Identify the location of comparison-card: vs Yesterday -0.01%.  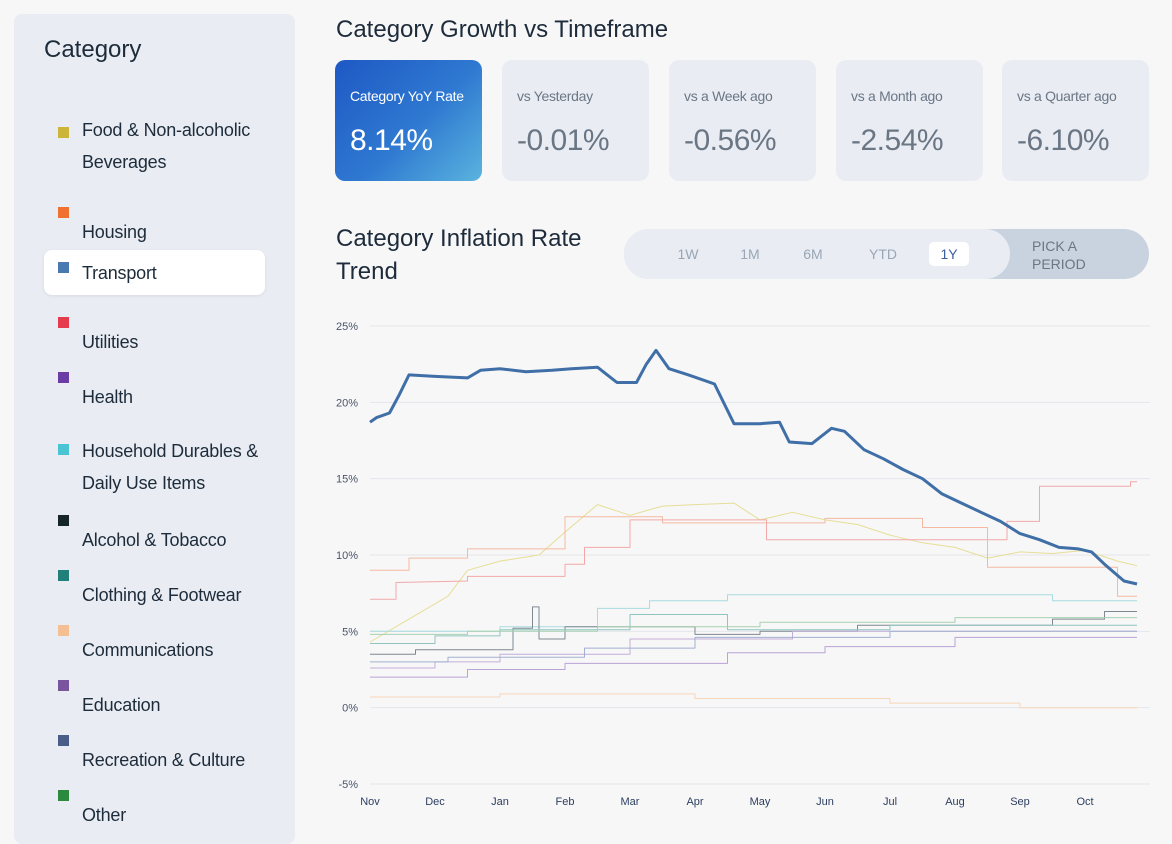
(575, 120).